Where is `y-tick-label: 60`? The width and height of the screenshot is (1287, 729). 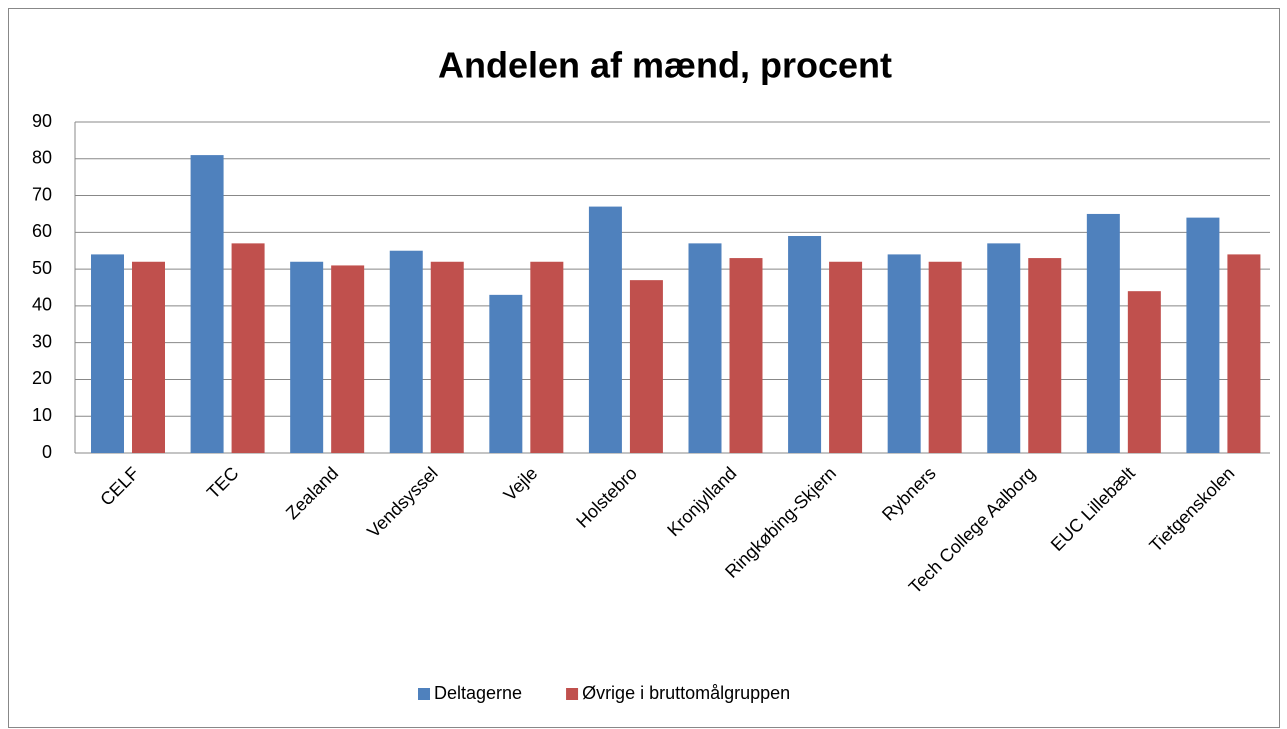
y-tick-label: 60 is located at coordinates (42, 231).